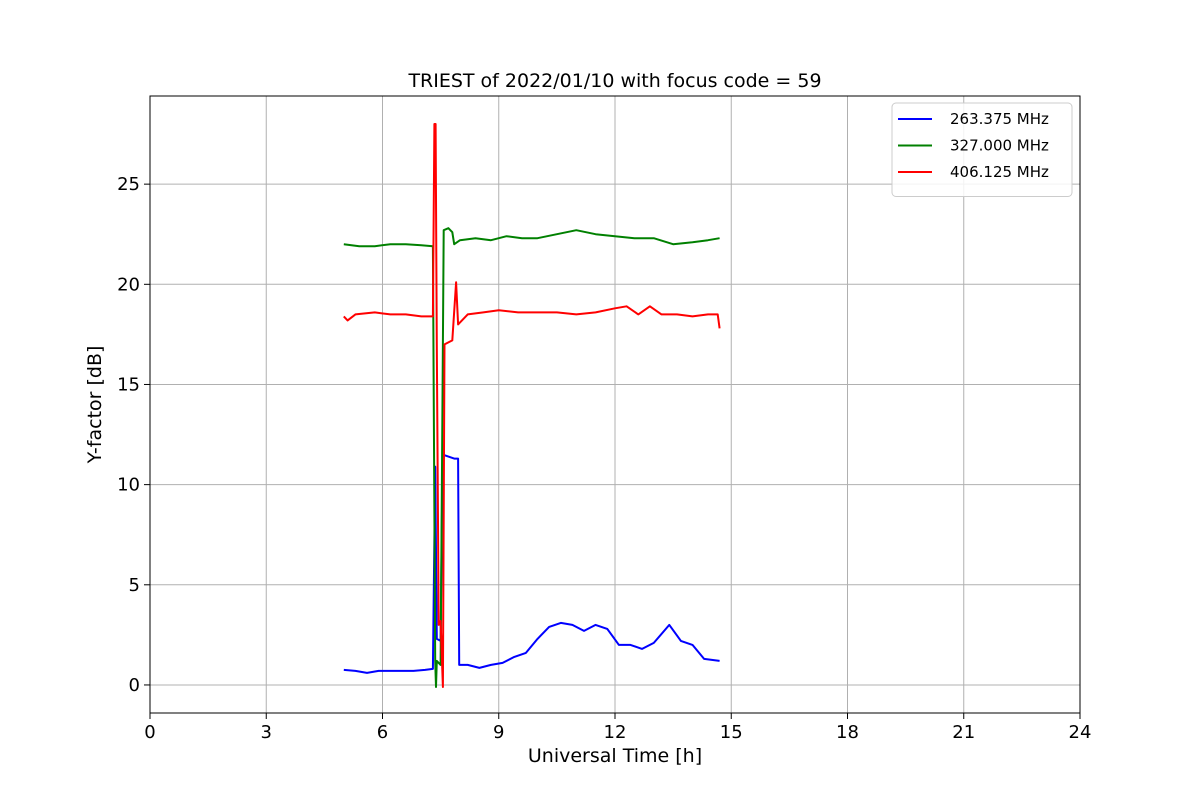 The height and width of the screenshot is (800, 1200). I want to click on y-tick-label: 20, so click(128, 284).